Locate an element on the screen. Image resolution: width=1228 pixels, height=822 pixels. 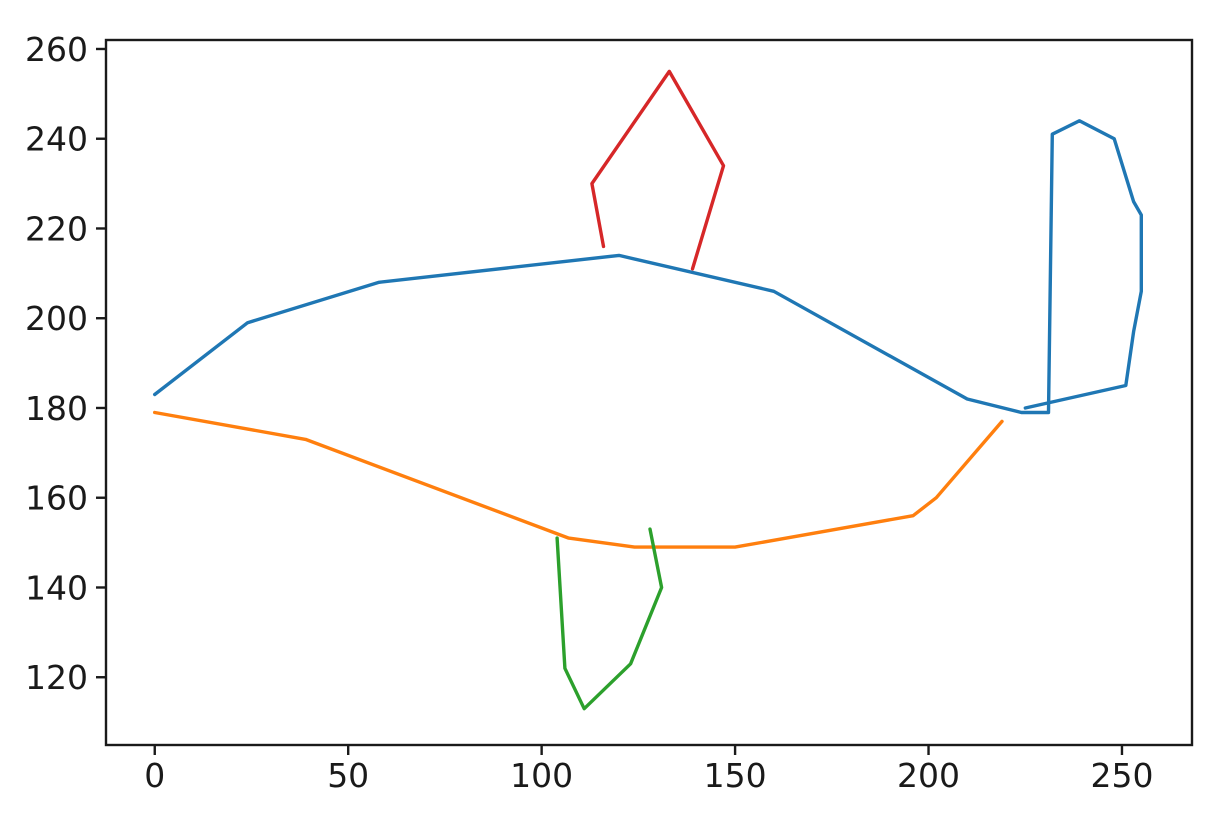
y-tick-label: 160 is located at coordinates (56, 498).